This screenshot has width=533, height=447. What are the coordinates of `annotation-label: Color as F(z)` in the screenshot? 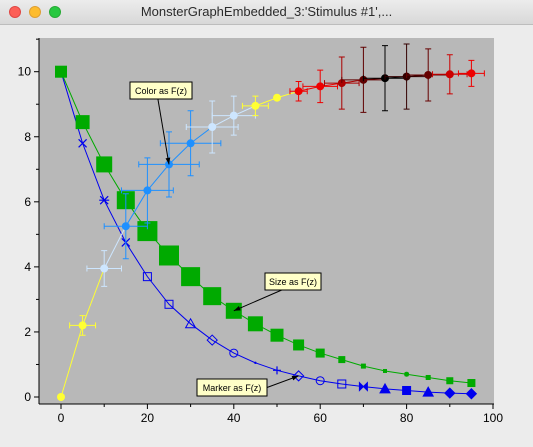 It's located at (161, 91).